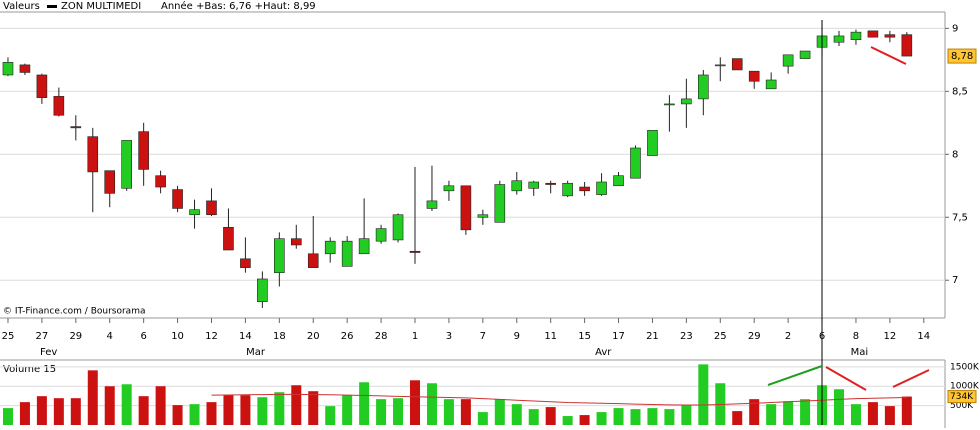 This screenshot has height=430, width=980. What do you see at coordinates (313, 336) in the screenshot?
I see `x-tick-label: 20` at bounding box center [313, 336].